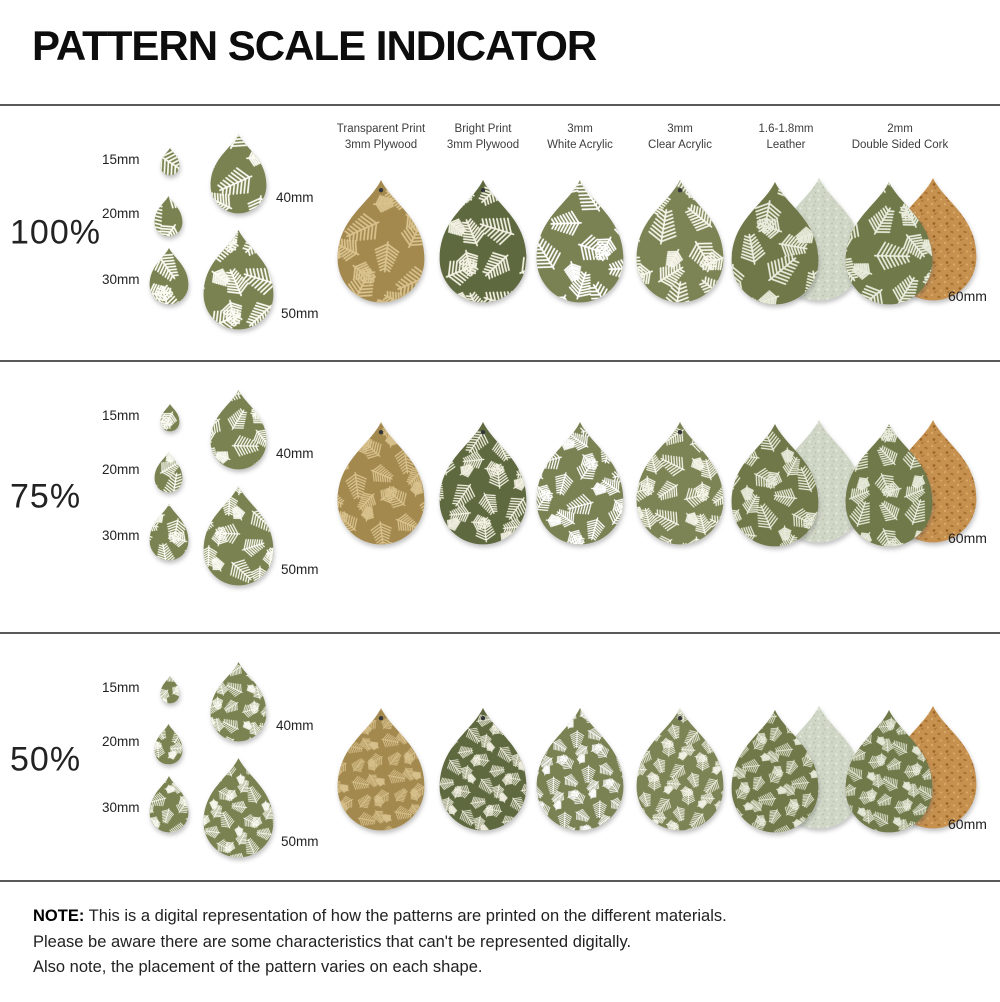 The height and width of the screenshot is (1002, 1000). What do you see at coordinates (786, 129) in the screenshot?
I see `material-header-line1: 1.6-1.8mm` at bounding box center [786, 129].